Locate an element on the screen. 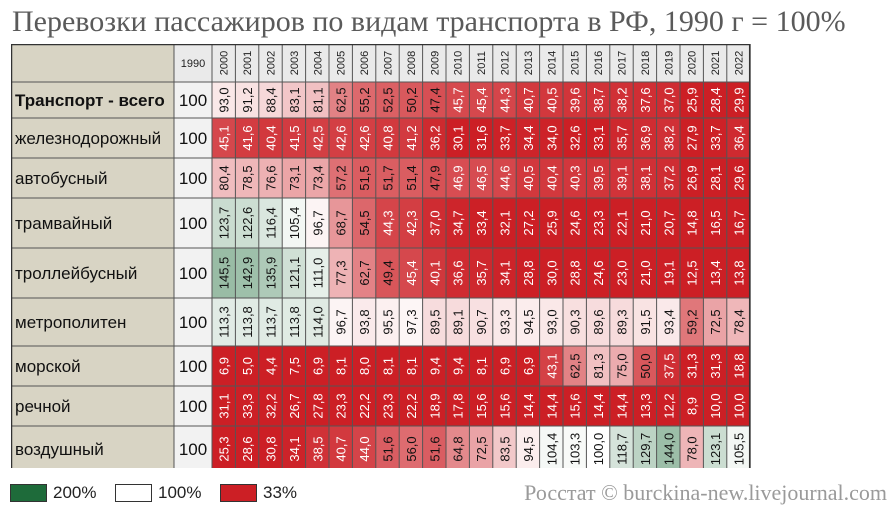  cell-value: 90,7 is located at coordinates (481, 321).